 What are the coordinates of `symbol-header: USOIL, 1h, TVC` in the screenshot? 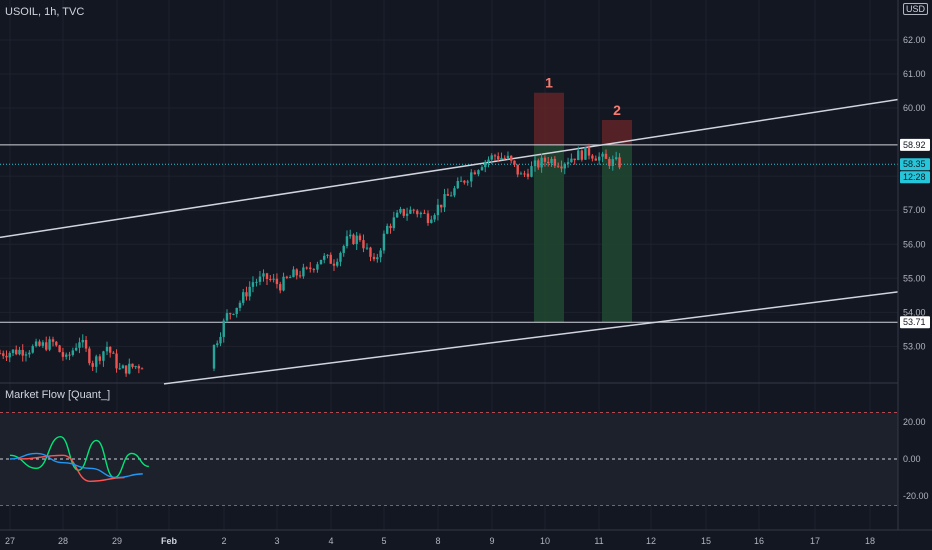 It's located at (45, 12).